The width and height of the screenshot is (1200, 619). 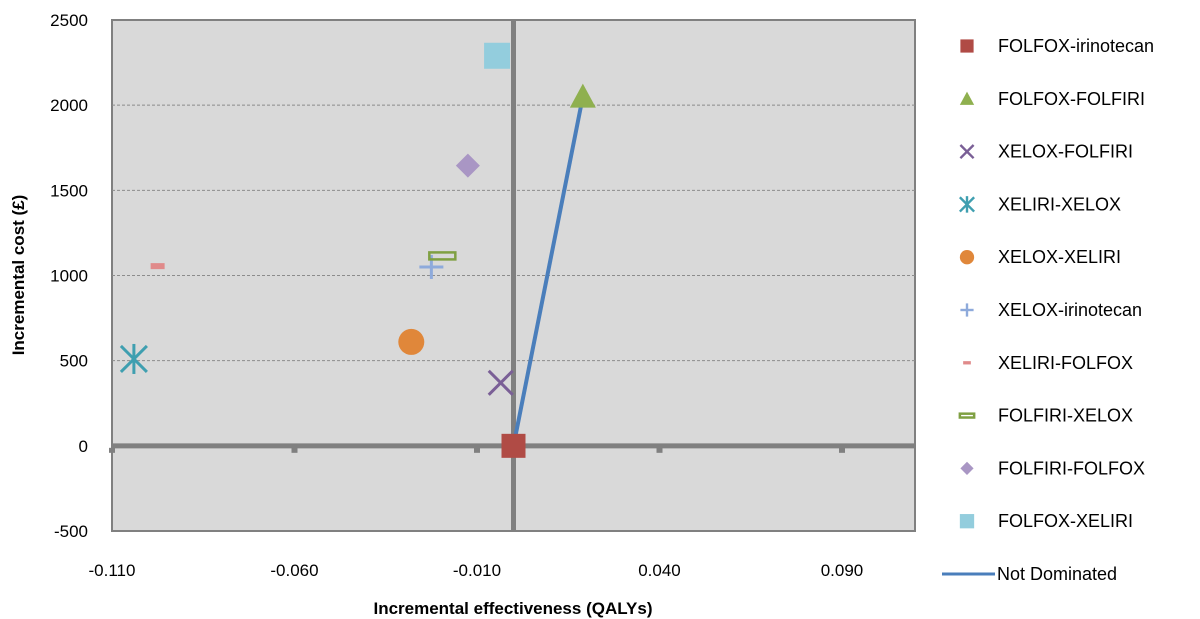 What do you see at coordinates (69, 20) in the screenshot?
I see `y-tick-label: 2500` at bounding box center [69, 20].